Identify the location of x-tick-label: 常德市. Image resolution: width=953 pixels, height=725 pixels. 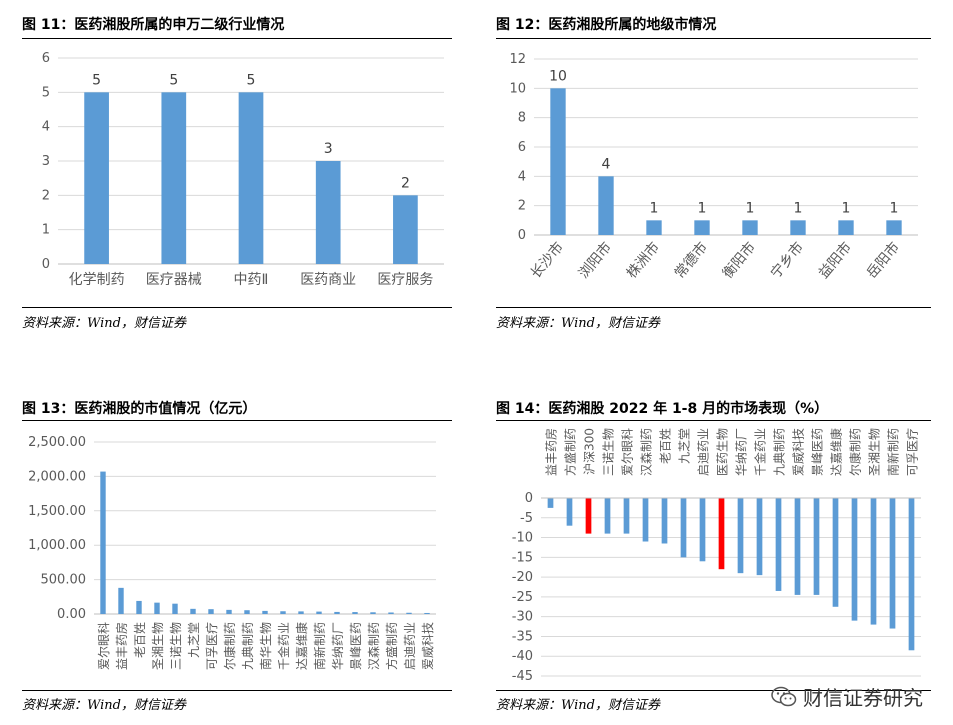
(691, 260).